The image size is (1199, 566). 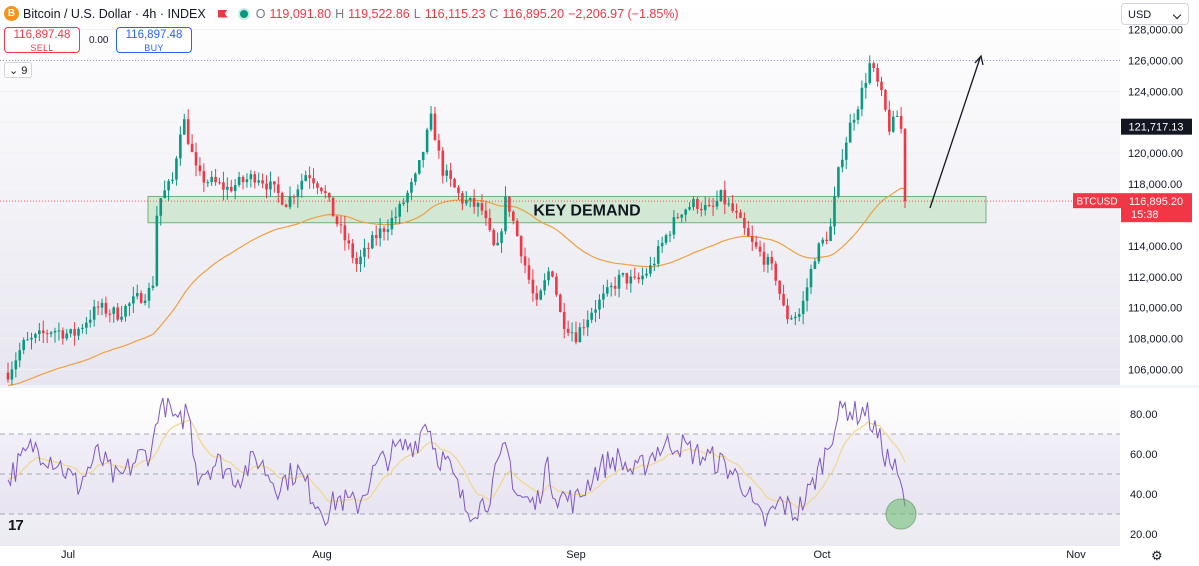 What do you see at coordinates (1155, 14) in the screenshot?
I see `currency-select: USD` at bounding box center [1155, 14].